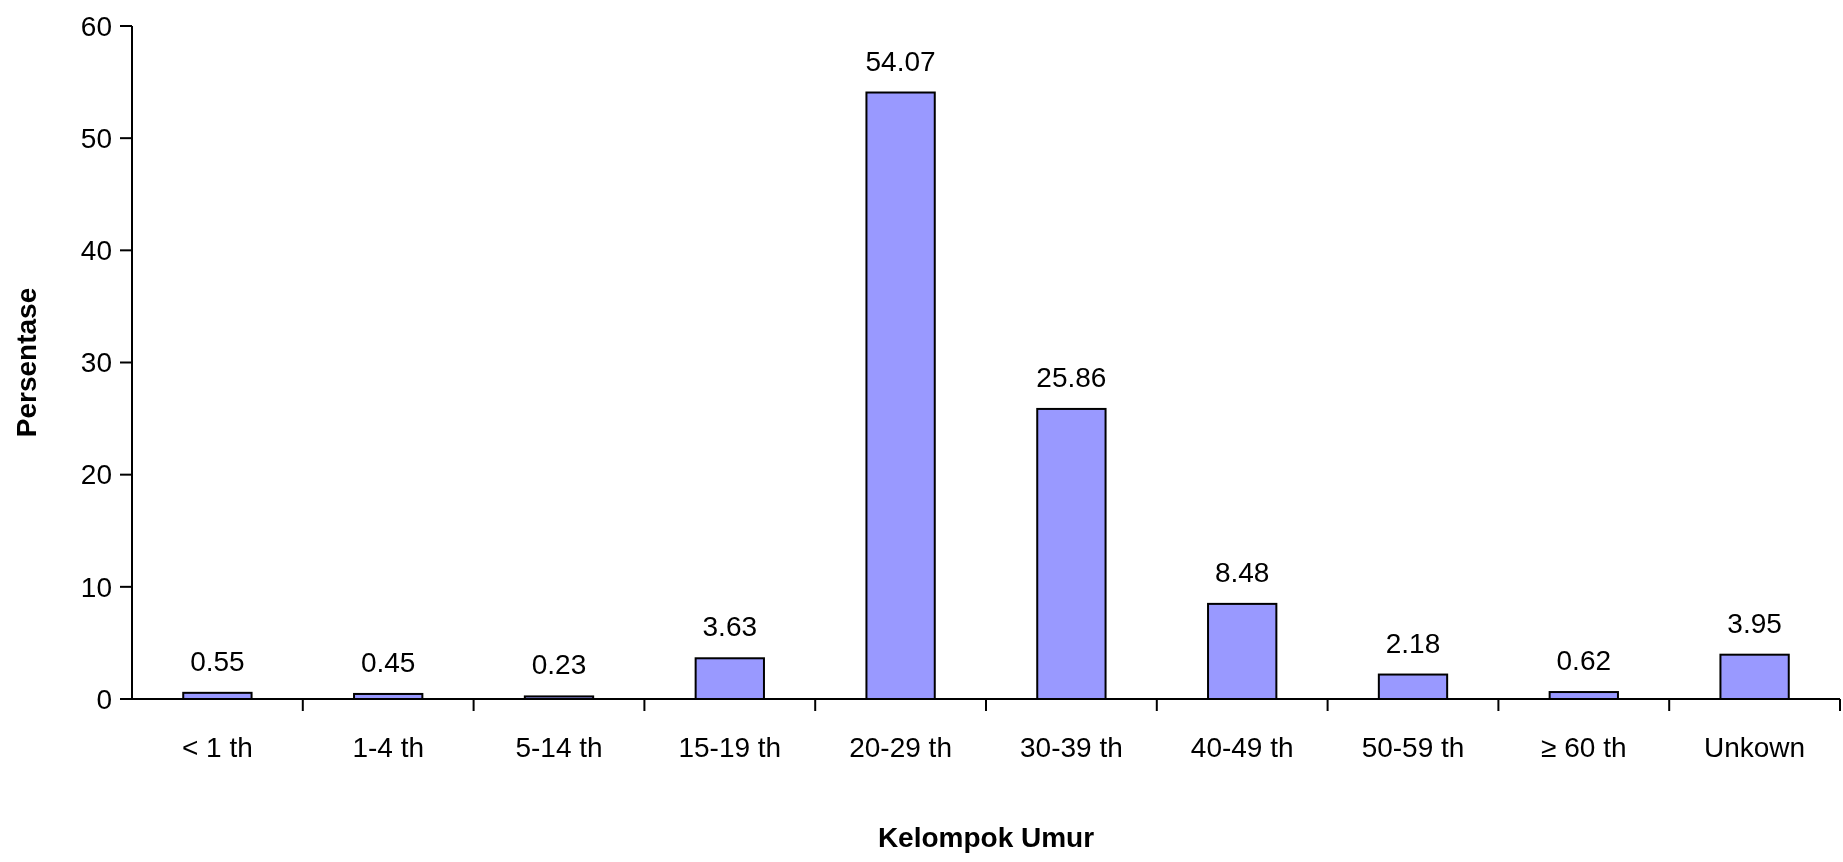 The width and height of the screenshot is (1843, 862). What do you see at coordinates (1754, 623) in the screenshot?
I see `data-label: 3.95` at bounding box center [1754, 623].